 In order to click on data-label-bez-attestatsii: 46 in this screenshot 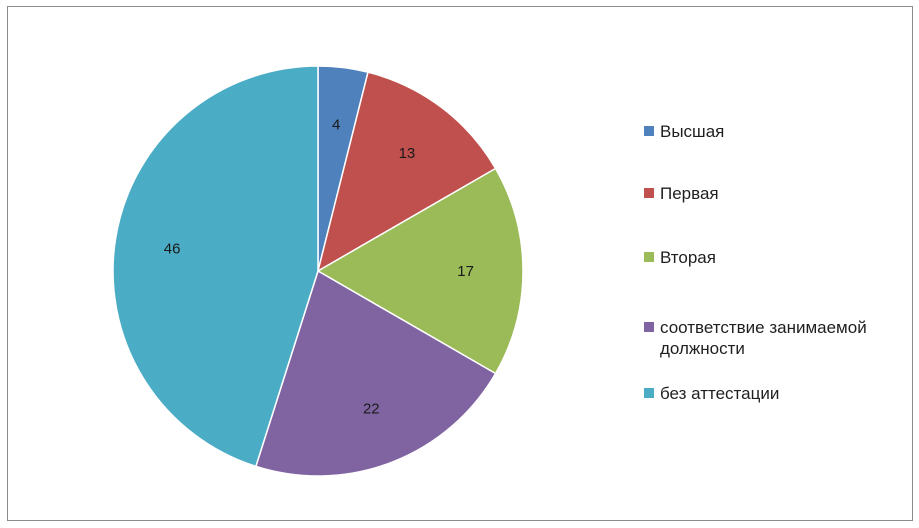, I will do `click(172, 248)`.